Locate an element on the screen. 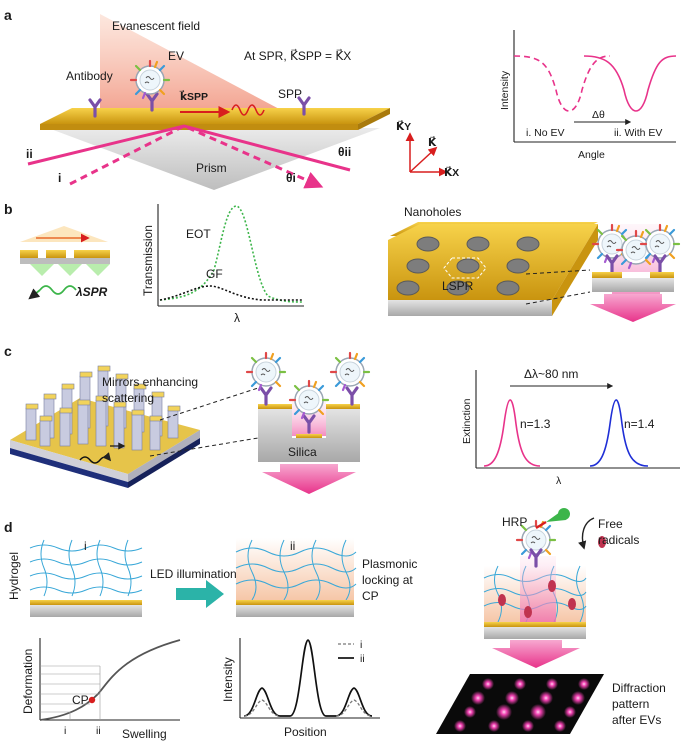 The image size is (685, 742). position-intensity-chart: i ii Intensity Position is located at coordinates (300, 688).